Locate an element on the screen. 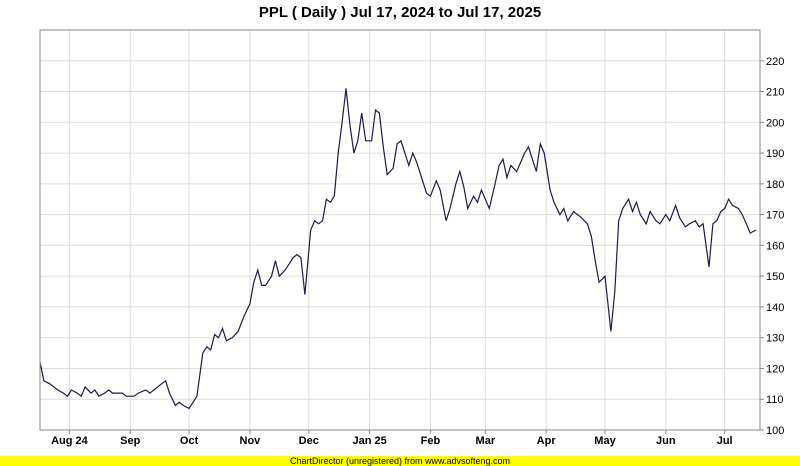  x-tick-label: Jun is located at coordinates (666, 441).